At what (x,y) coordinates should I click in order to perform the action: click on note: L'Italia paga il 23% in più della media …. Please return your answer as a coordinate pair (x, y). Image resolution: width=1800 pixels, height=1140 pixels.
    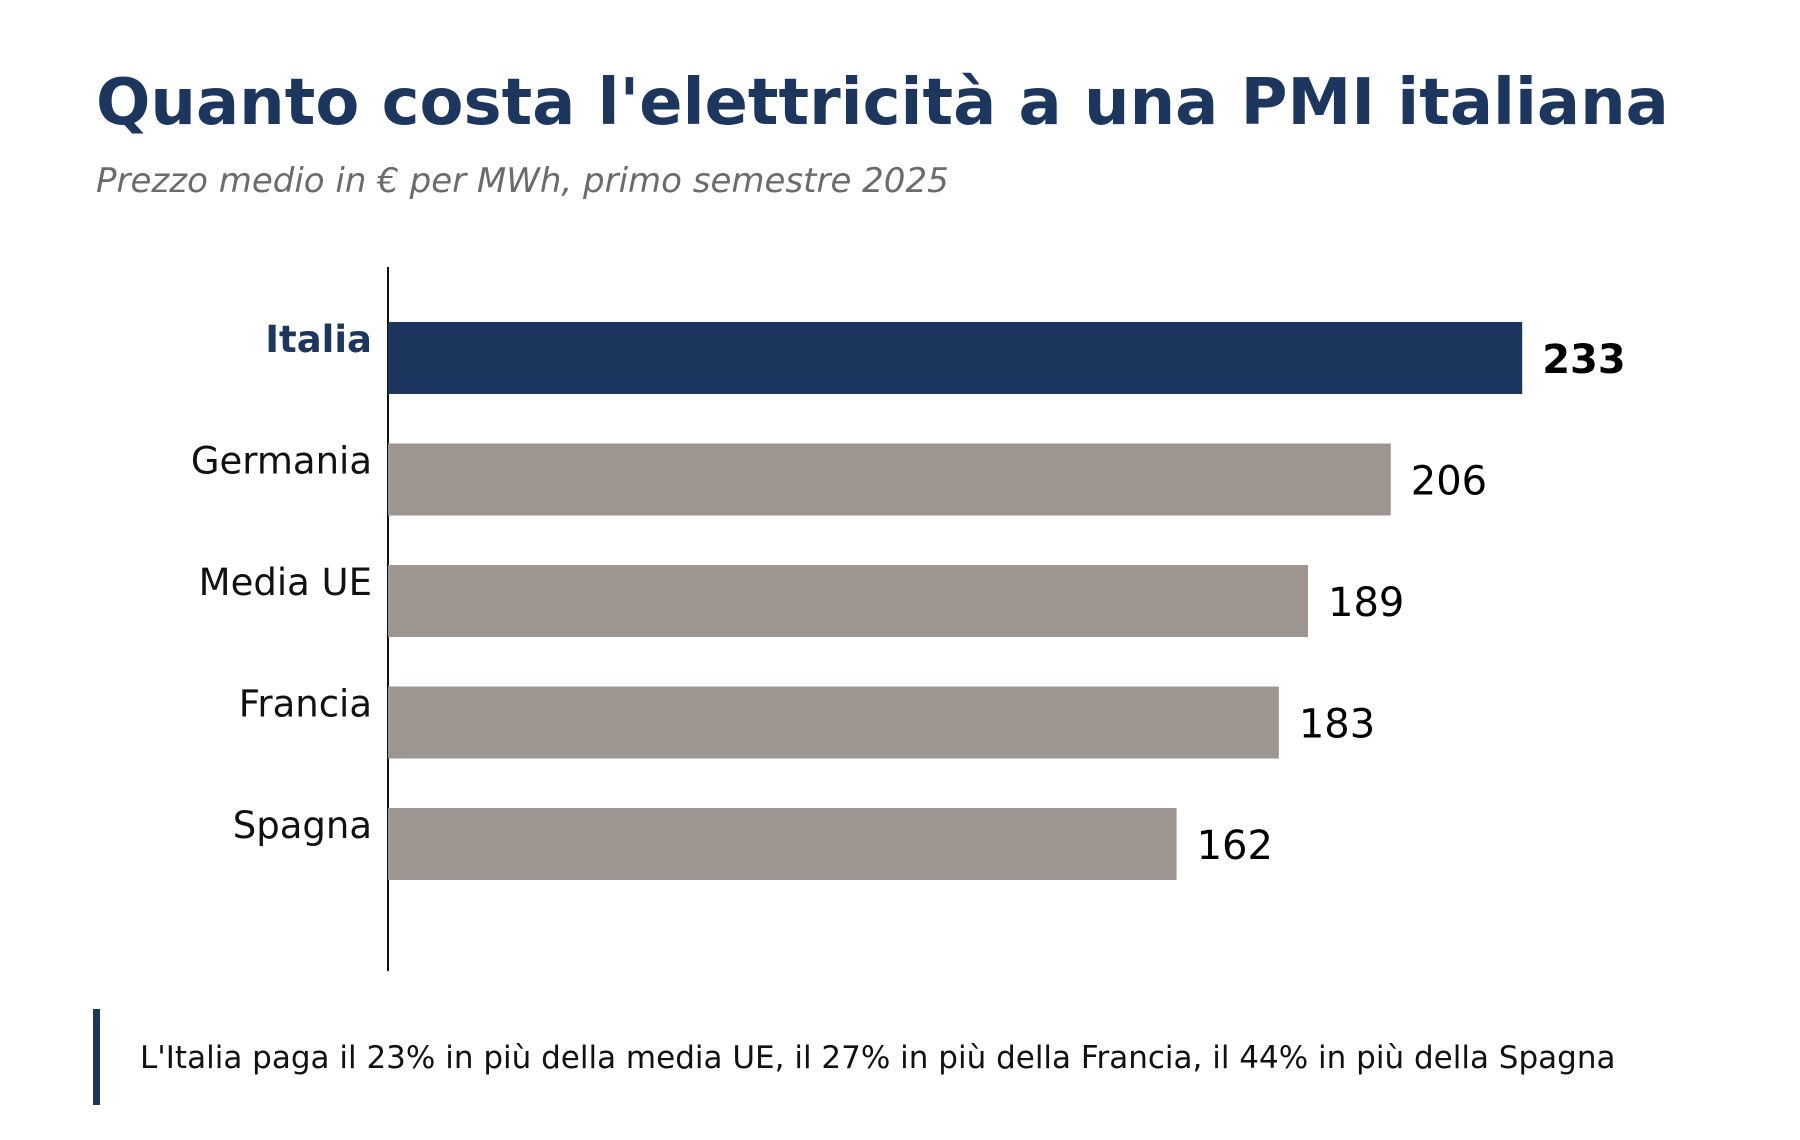
    Looking at the image, I should click on (877, 1058).